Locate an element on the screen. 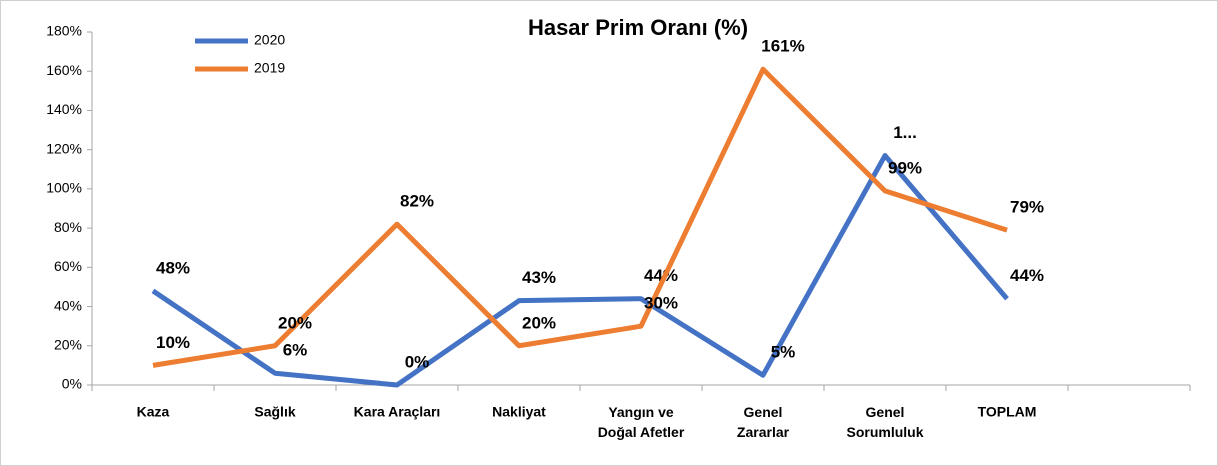 Image resolution: width=1218 pixels, height=466 pixels. y-tick-label: 80% is located at coordinates (68, 227).